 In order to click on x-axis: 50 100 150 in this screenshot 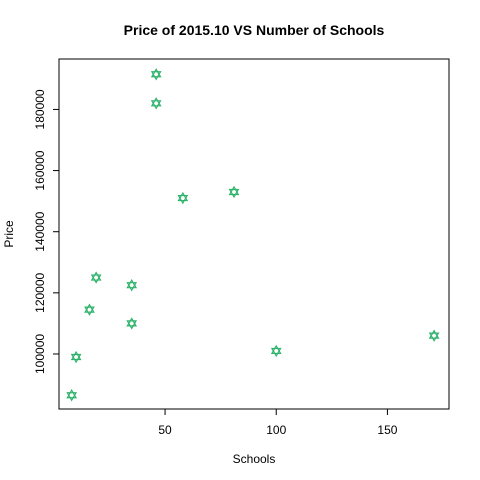, I will do `click(278, 423)`.